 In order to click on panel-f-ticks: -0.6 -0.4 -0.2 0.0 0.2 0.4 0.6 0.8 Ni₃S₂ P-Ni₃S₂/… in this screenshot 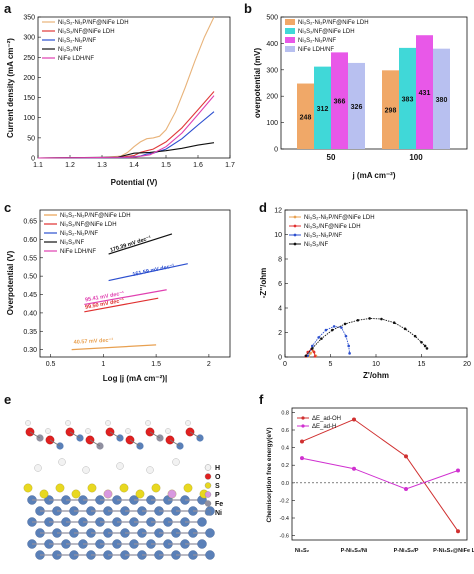, I will do `click(377, 482)`.